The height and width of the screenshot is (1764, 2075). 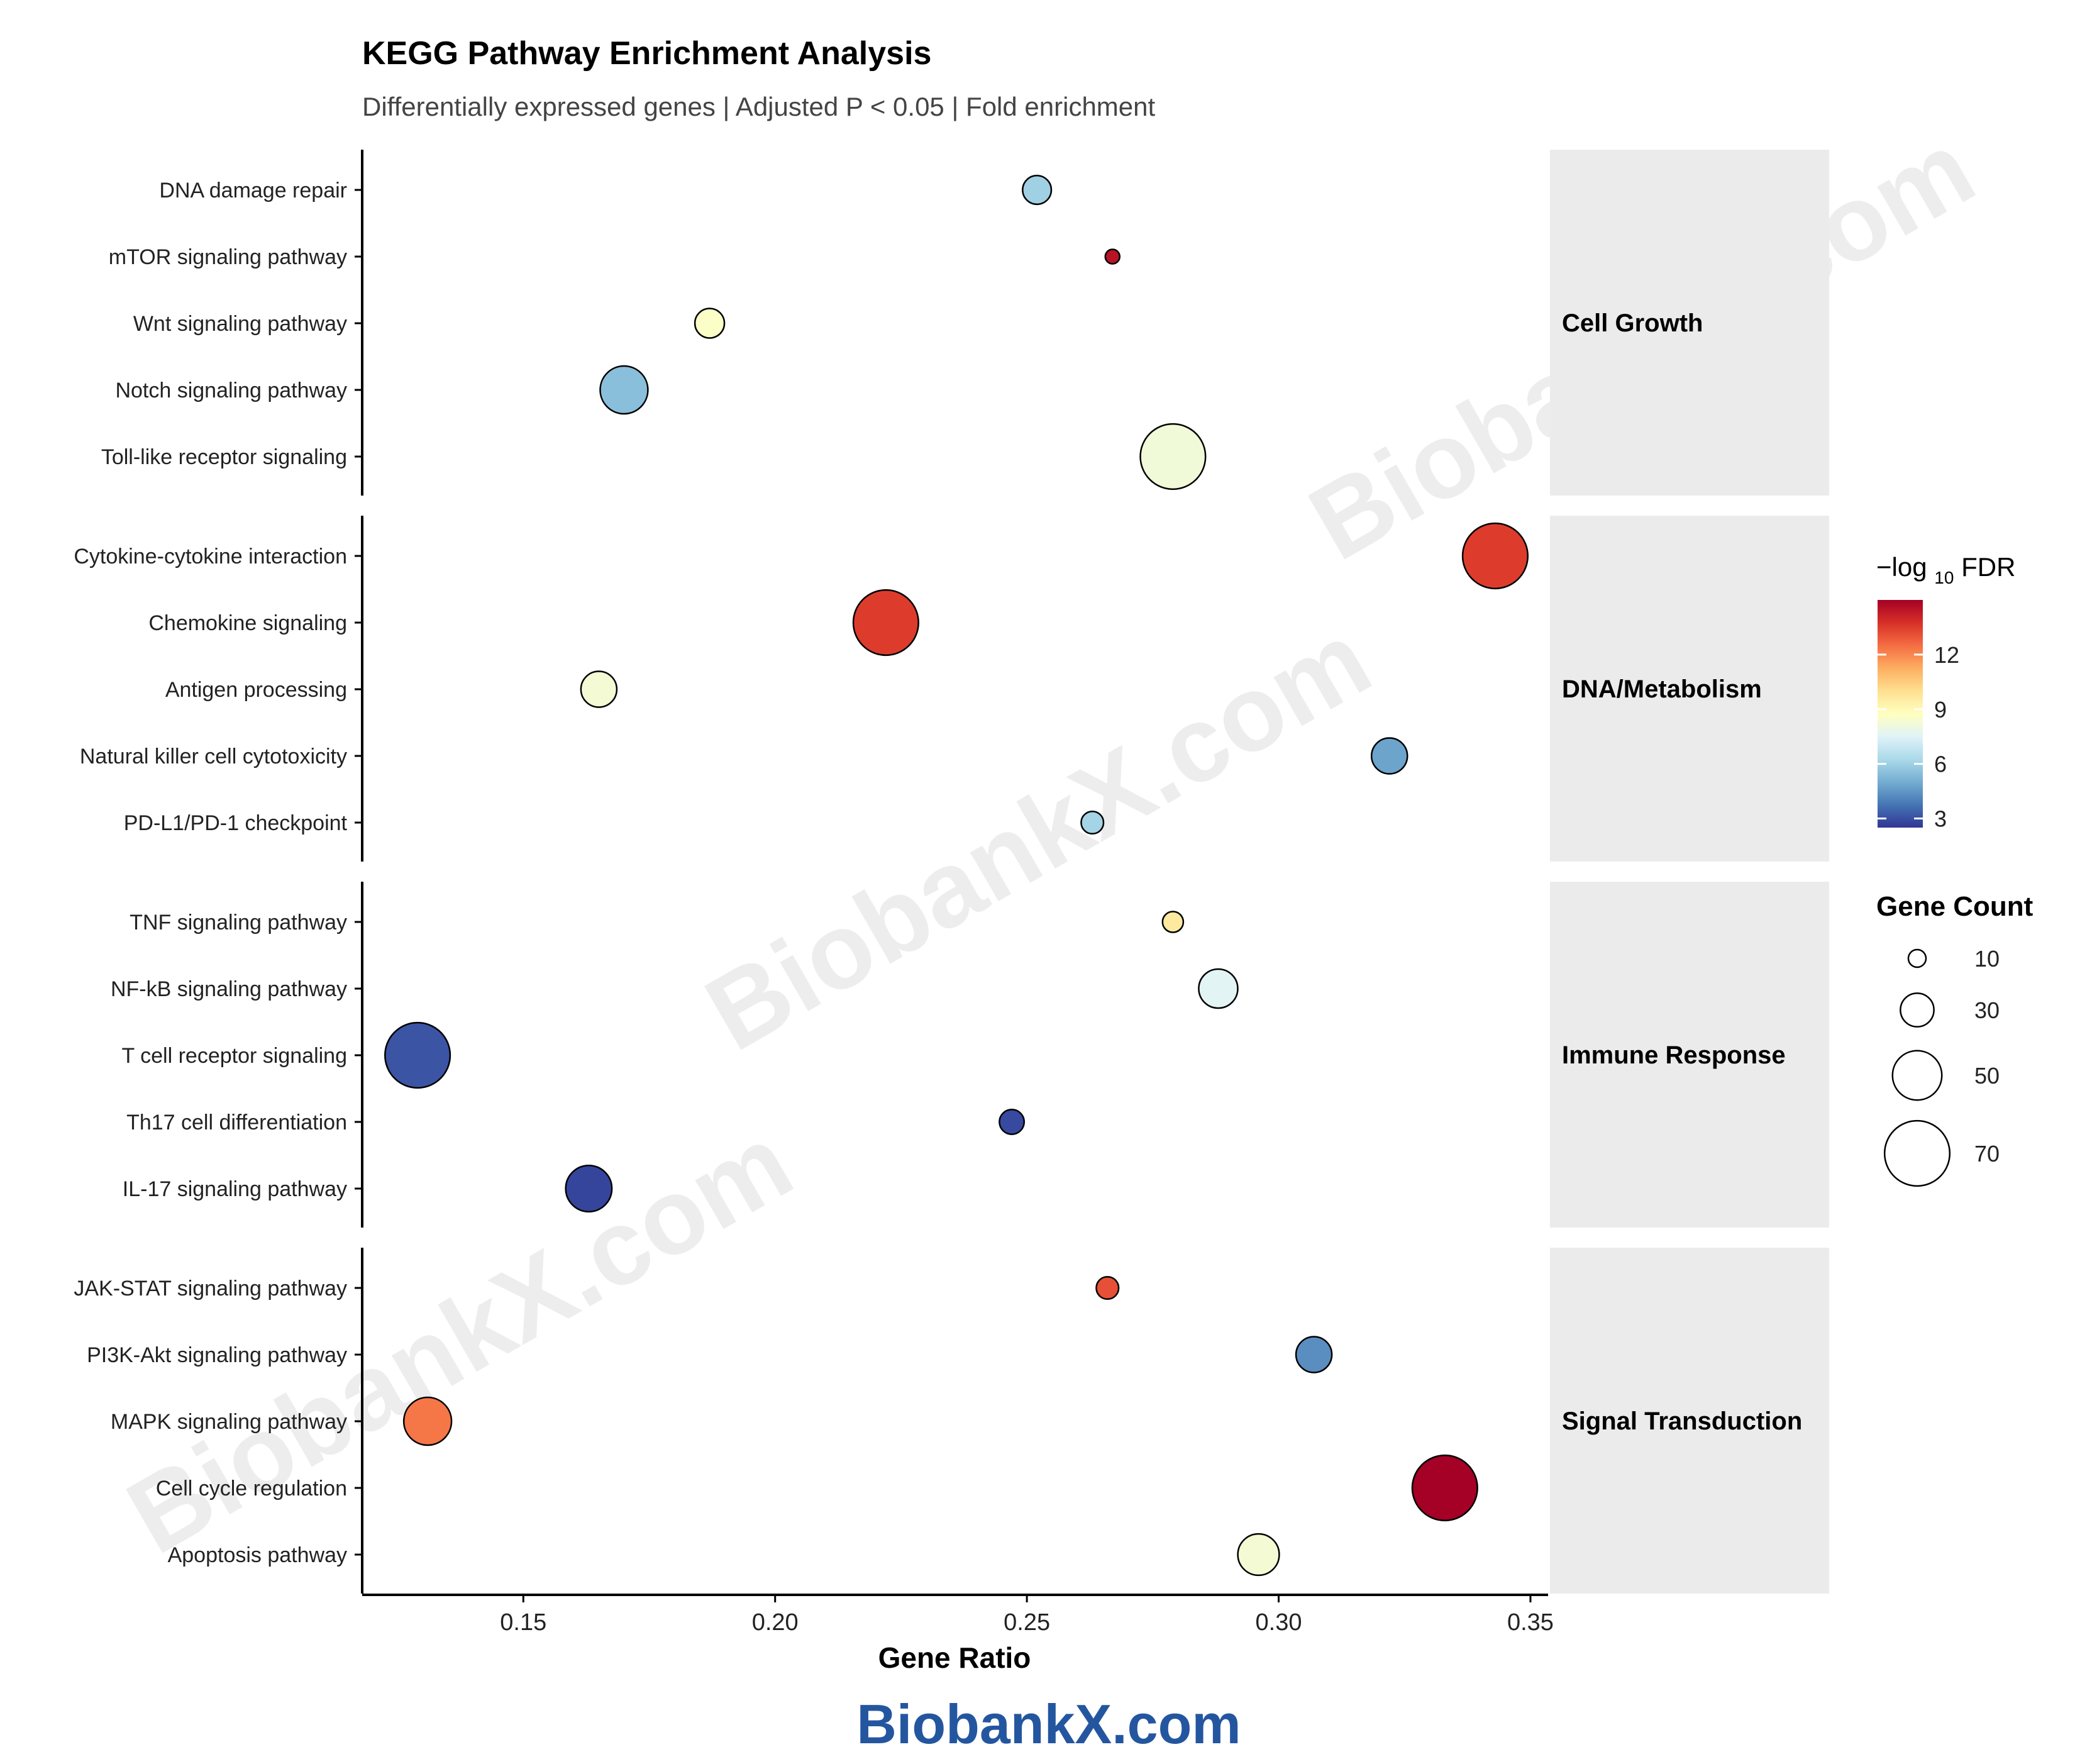 What do you see at coordinates (1314, 1354) in the screenshot?
I see `point-pi3k-akt-signaling-pathway` at bounding box center [1314, 1354].